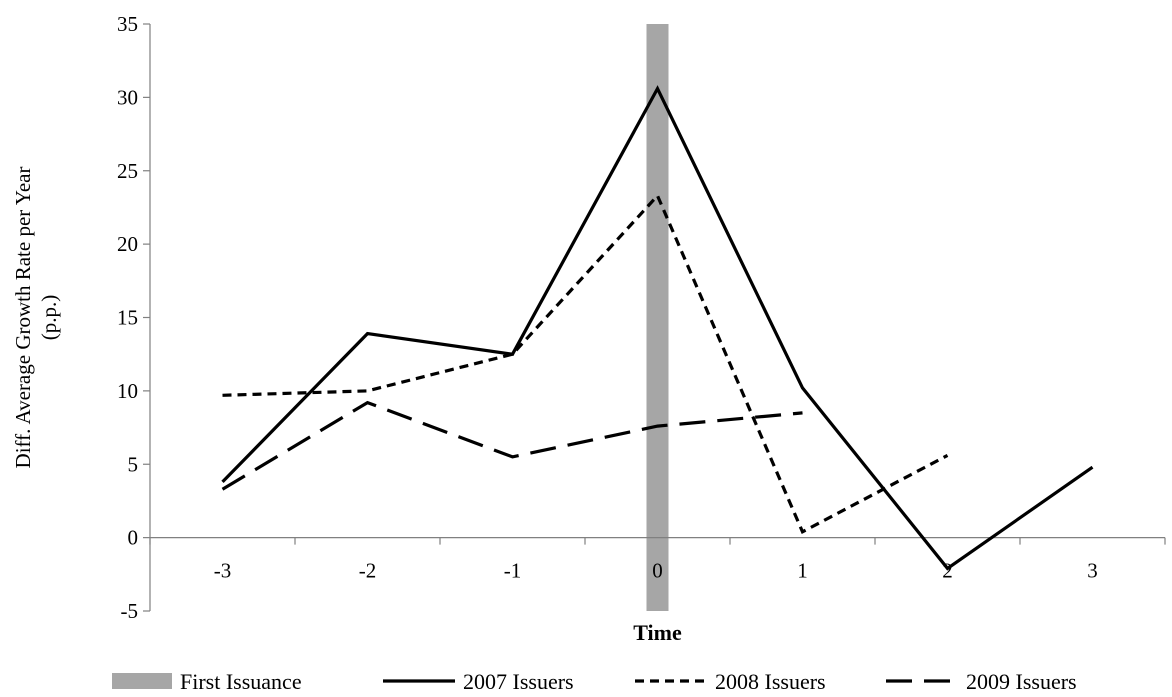  Describe the element at coordinates (513, 571) in the screenshot. I see `x-tick-label: -1` at that location.